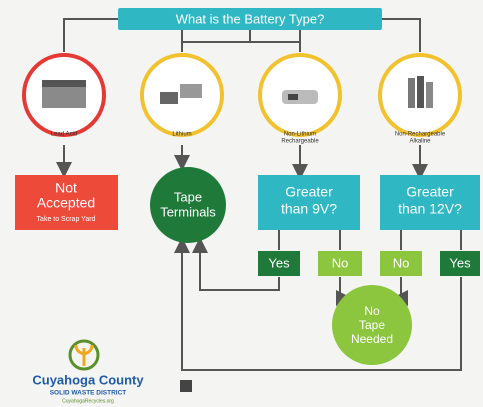 This screenshot has height=407, width=483. Describe the element at coordinates (420, 135) in the screenshot. I see `type-label: Non-Rechargeable` at that location.